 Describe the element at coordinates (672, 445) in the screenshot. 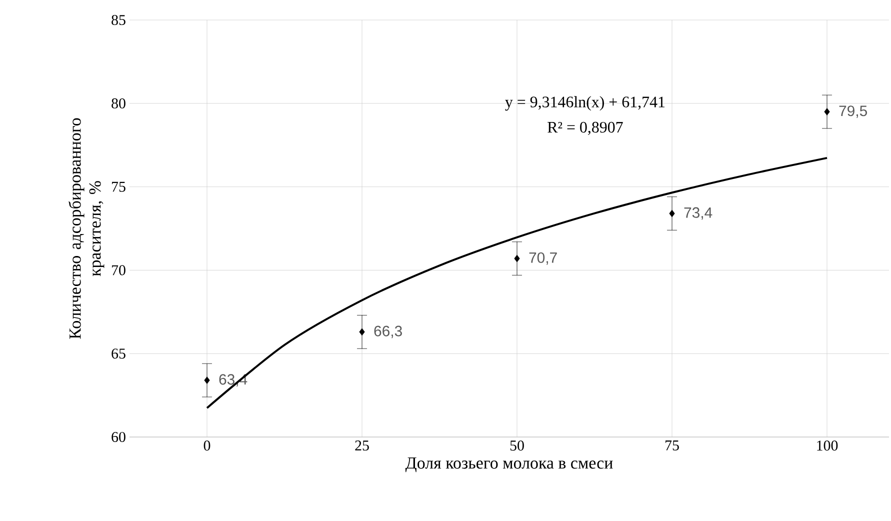

I see `x-tick-label: 75` at that location.